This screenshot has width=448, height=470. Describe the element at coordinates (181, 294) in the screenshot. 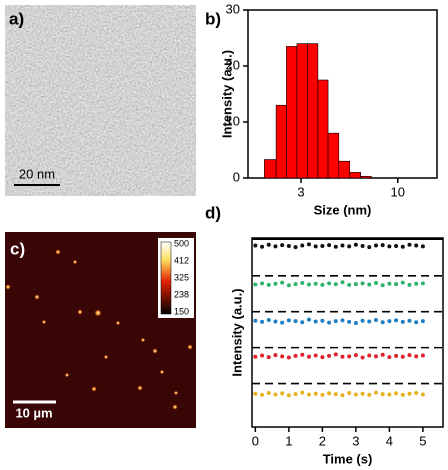

I see `colorbar-tick-label: 238` at that location.